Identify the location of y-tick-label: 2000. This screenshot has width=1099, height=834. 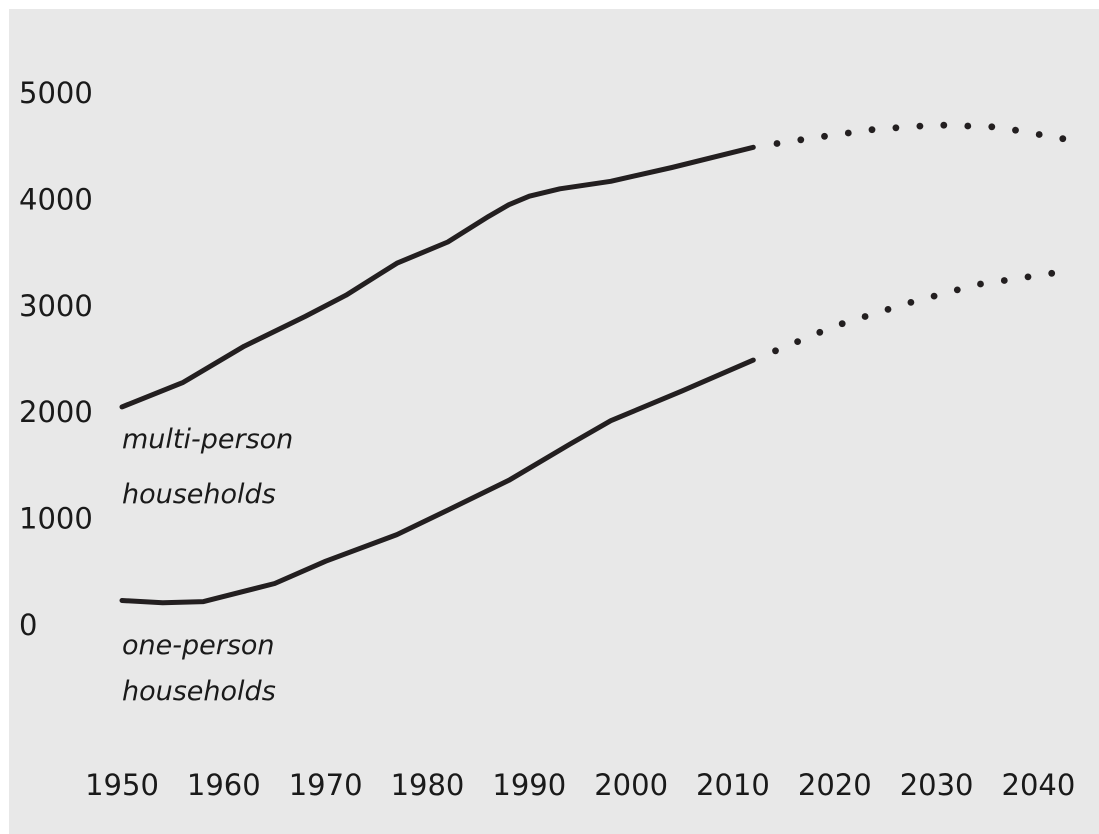
(56, 412).